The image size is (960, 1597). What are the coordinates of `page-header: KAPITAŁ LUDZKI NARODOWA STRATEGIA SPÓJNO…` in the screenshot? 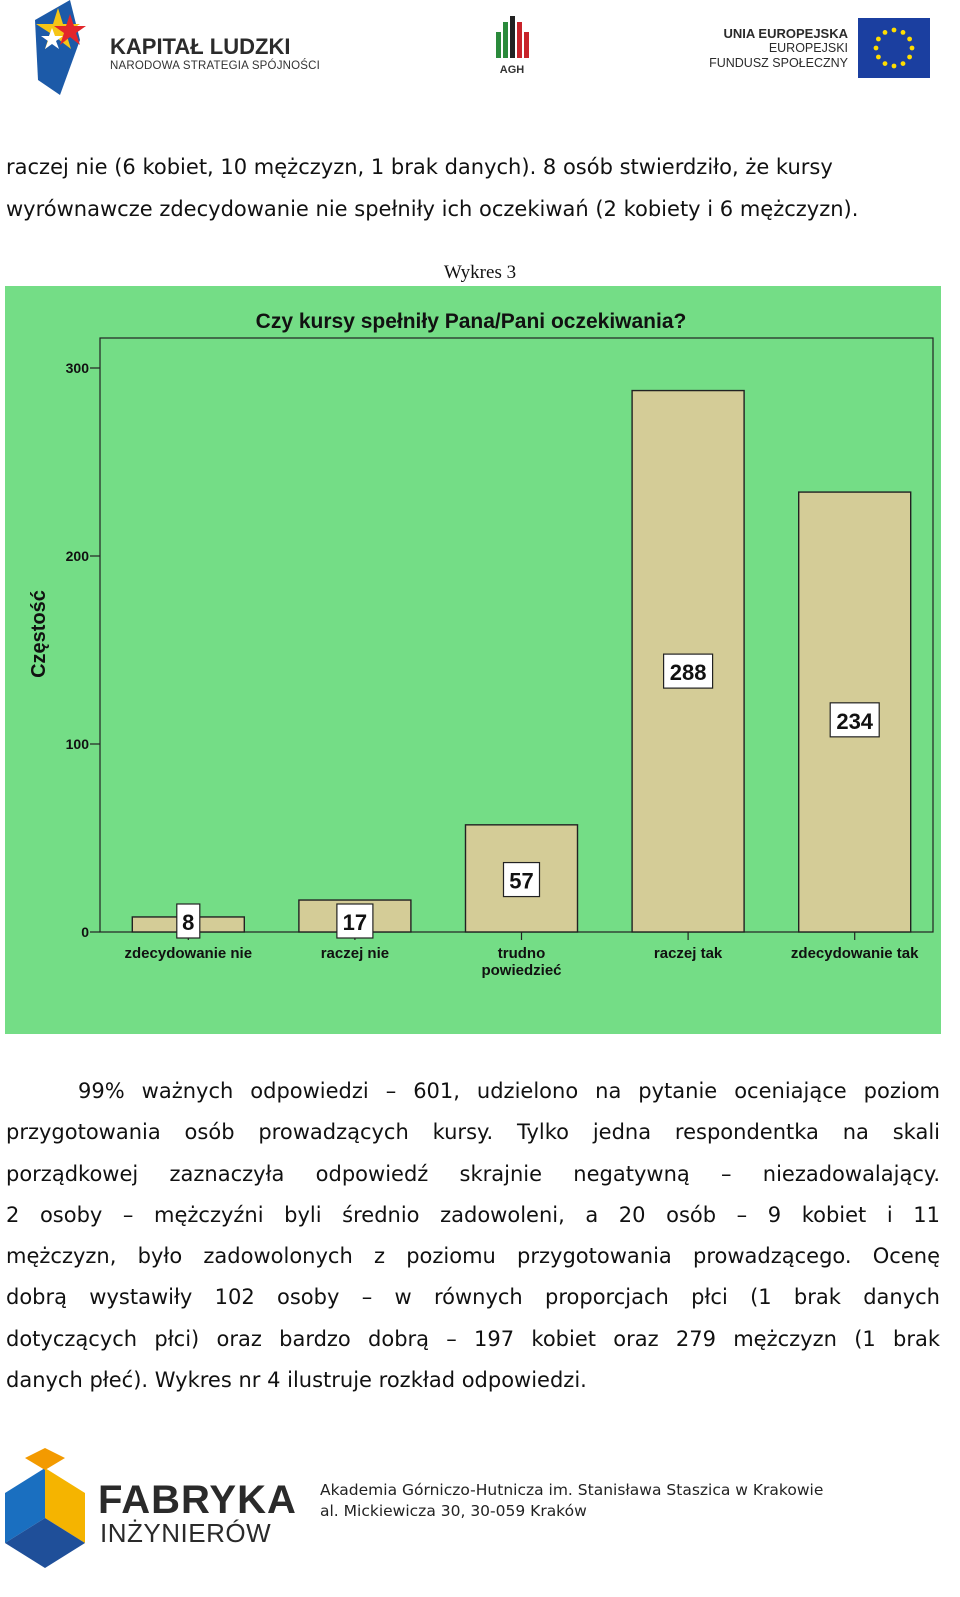 It's located at (480, 52).